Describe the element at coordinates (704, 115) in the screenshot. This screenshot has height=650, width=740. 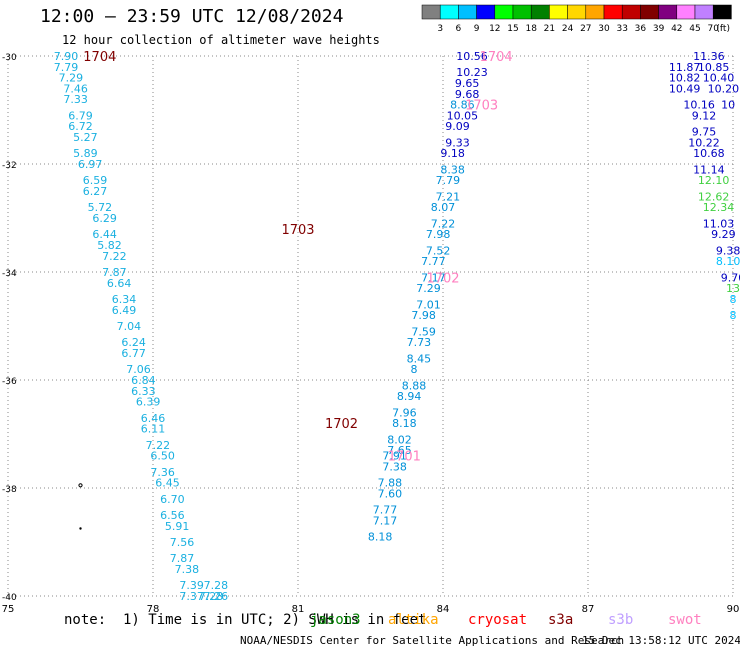
I see `wave-height-value: 9.12` at that location.